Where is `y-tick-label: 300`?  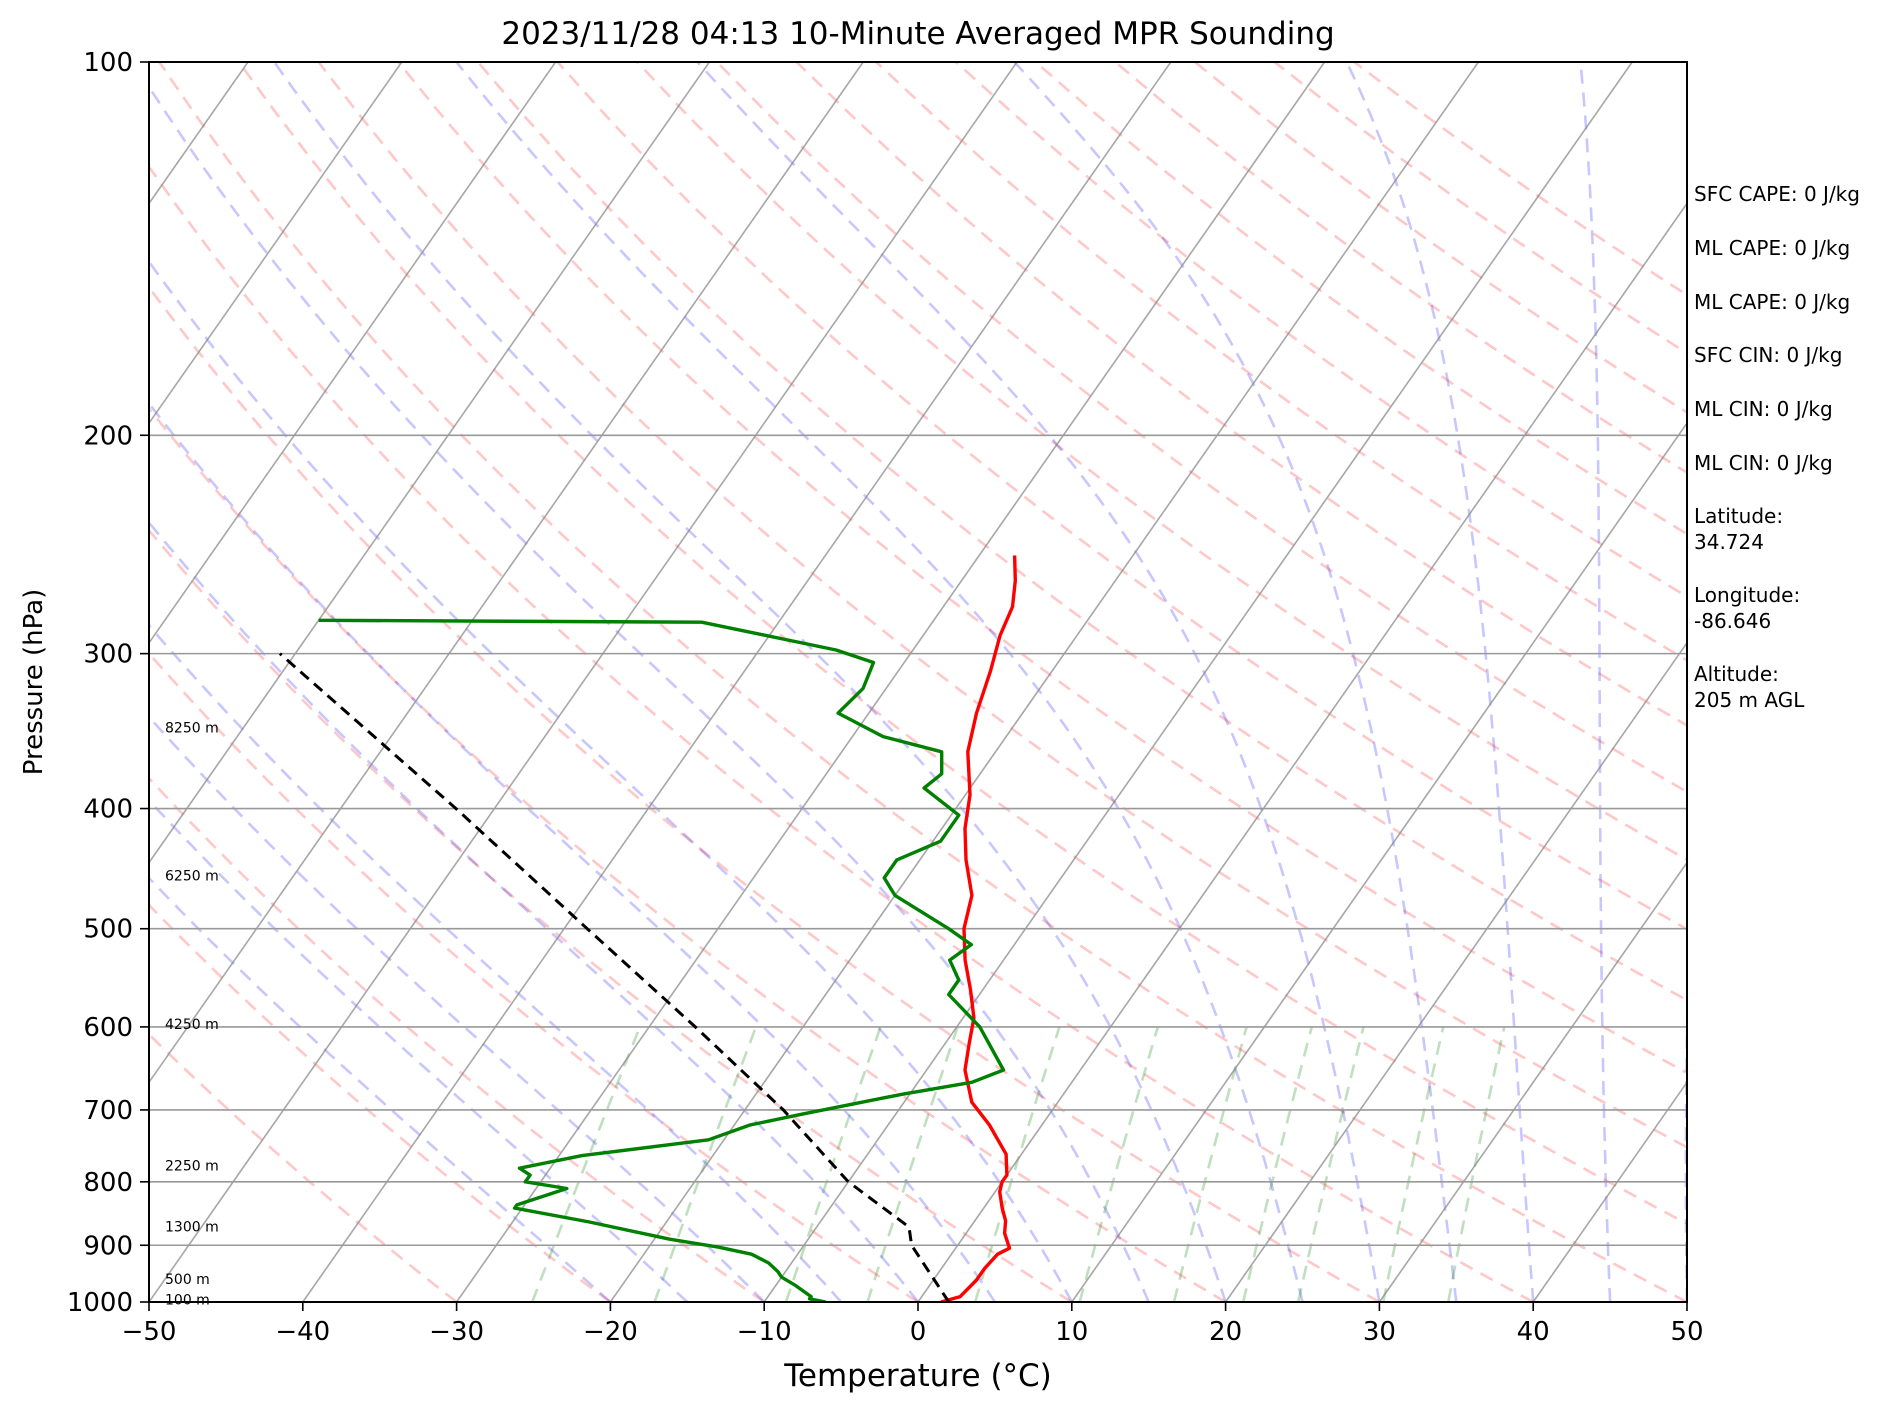 y-tick-label: 300 is located at coordinates (108, 655).